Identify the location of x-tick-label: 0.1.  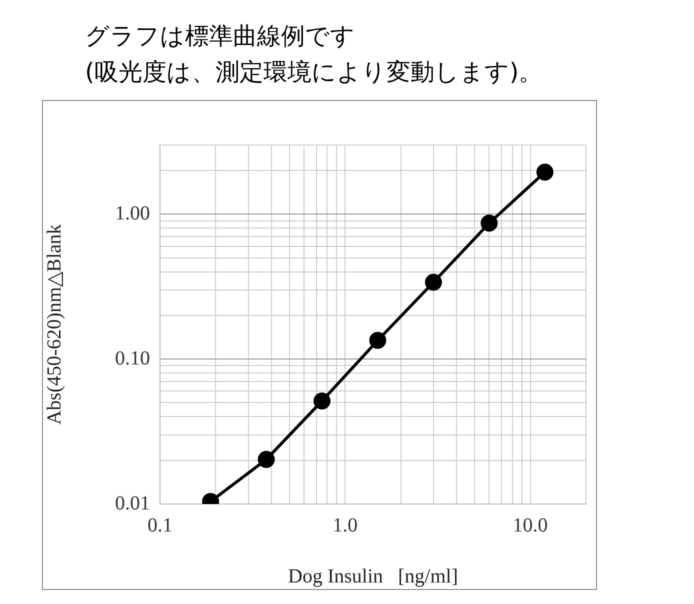
(160, 525).